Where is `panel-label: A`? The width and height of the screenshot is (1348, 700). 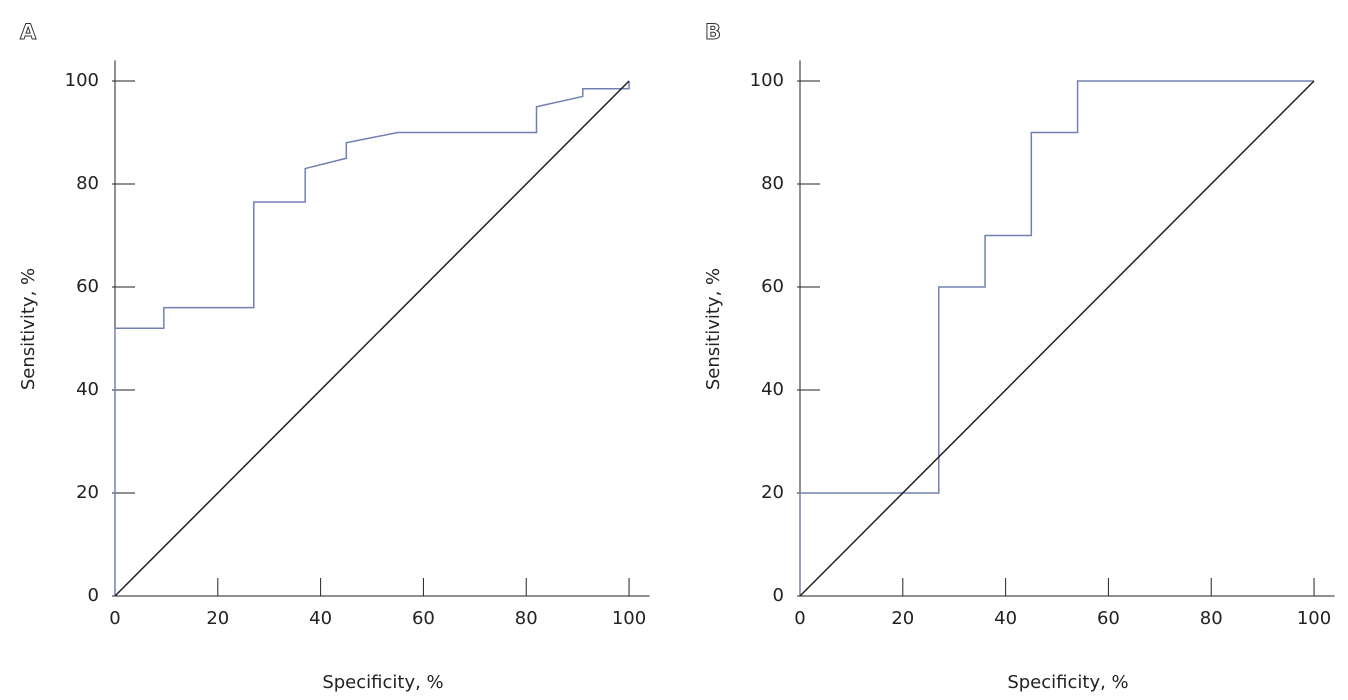
panel-label: A is located at coordinates (28, 32).